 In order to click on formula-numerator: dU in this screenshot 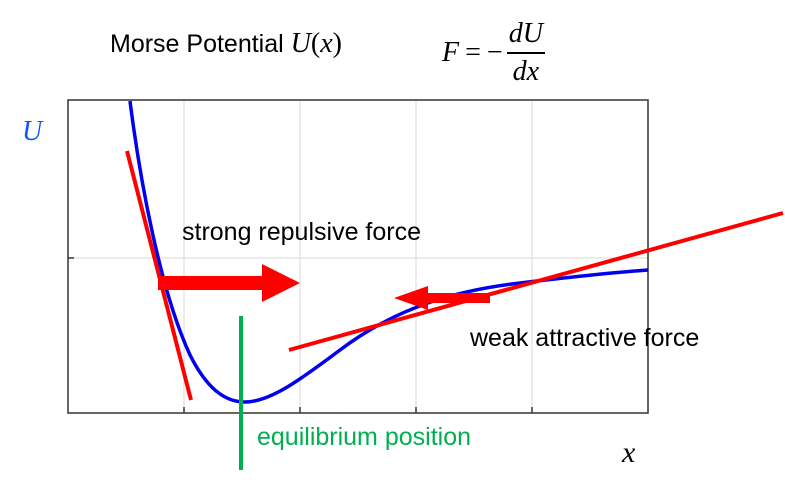, I will do `click(525, 36)`.